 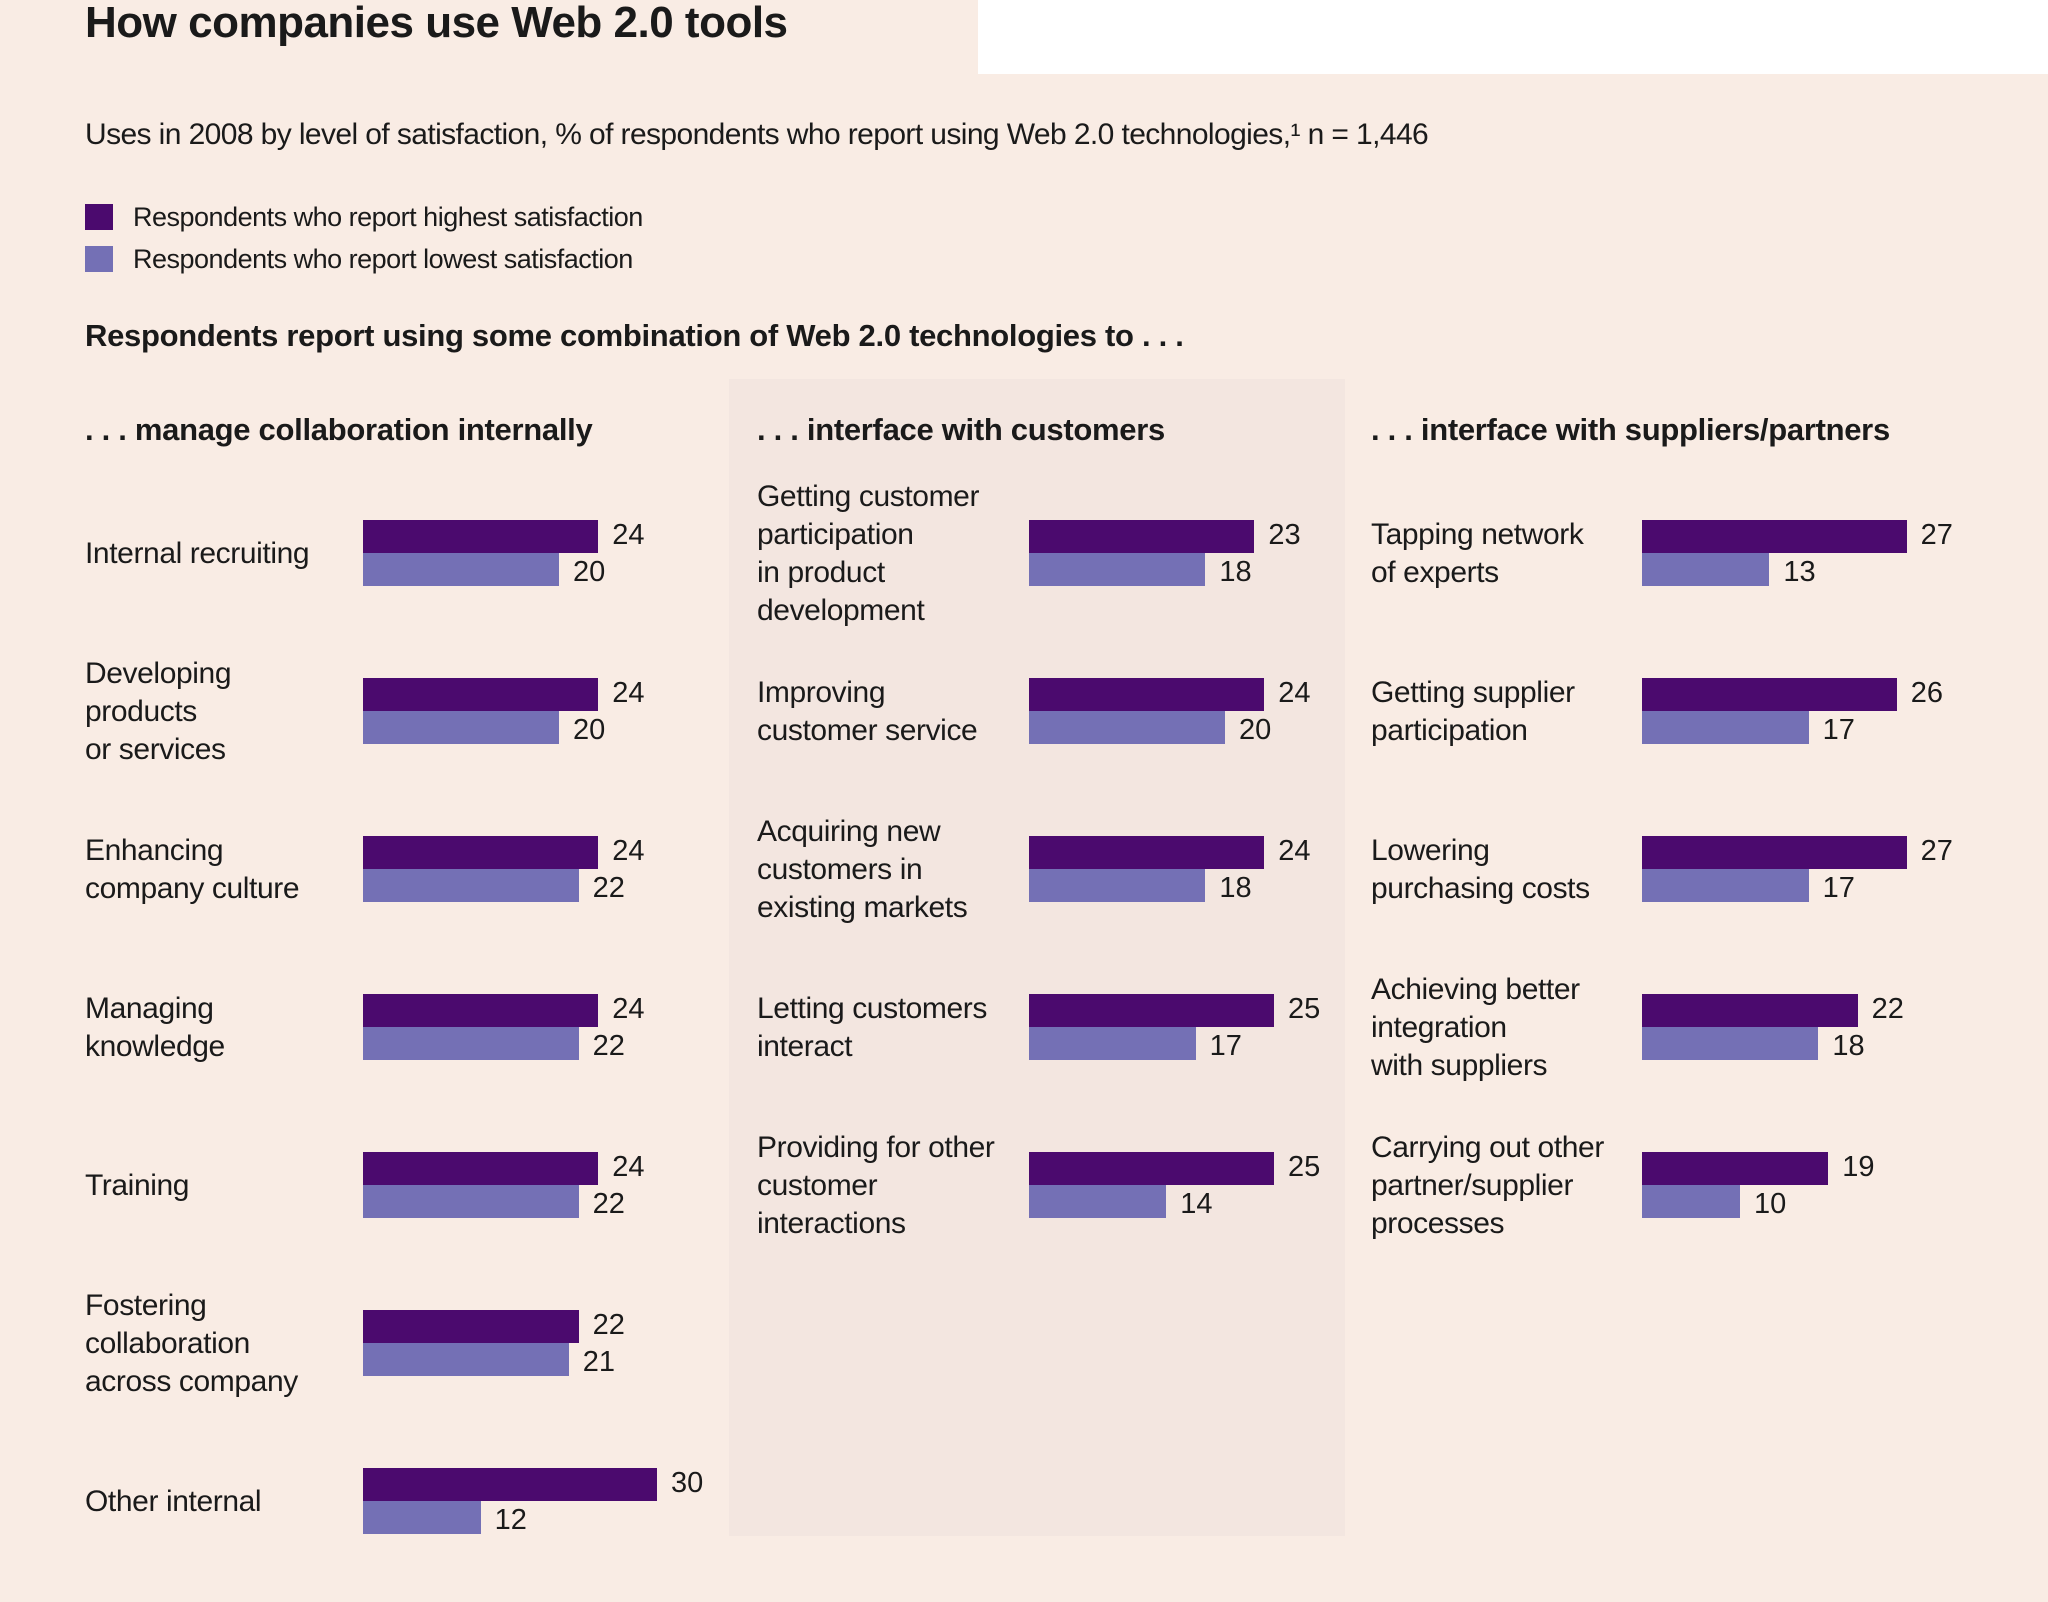 What do you see at coordinates (436, 23) in the screenshot?
I see `chart-title: How companies use Web 2.0 tools` at bounding box center [436, 23].